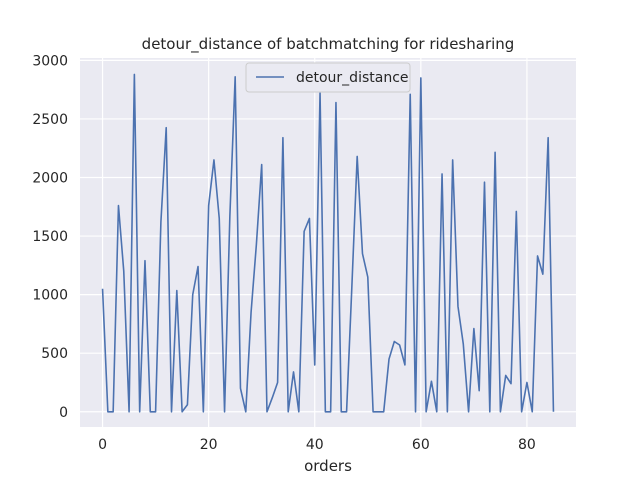 The height and width of the screenshot is (480, 640). I want to click on x-tick-label: 80, so click(527, 445).